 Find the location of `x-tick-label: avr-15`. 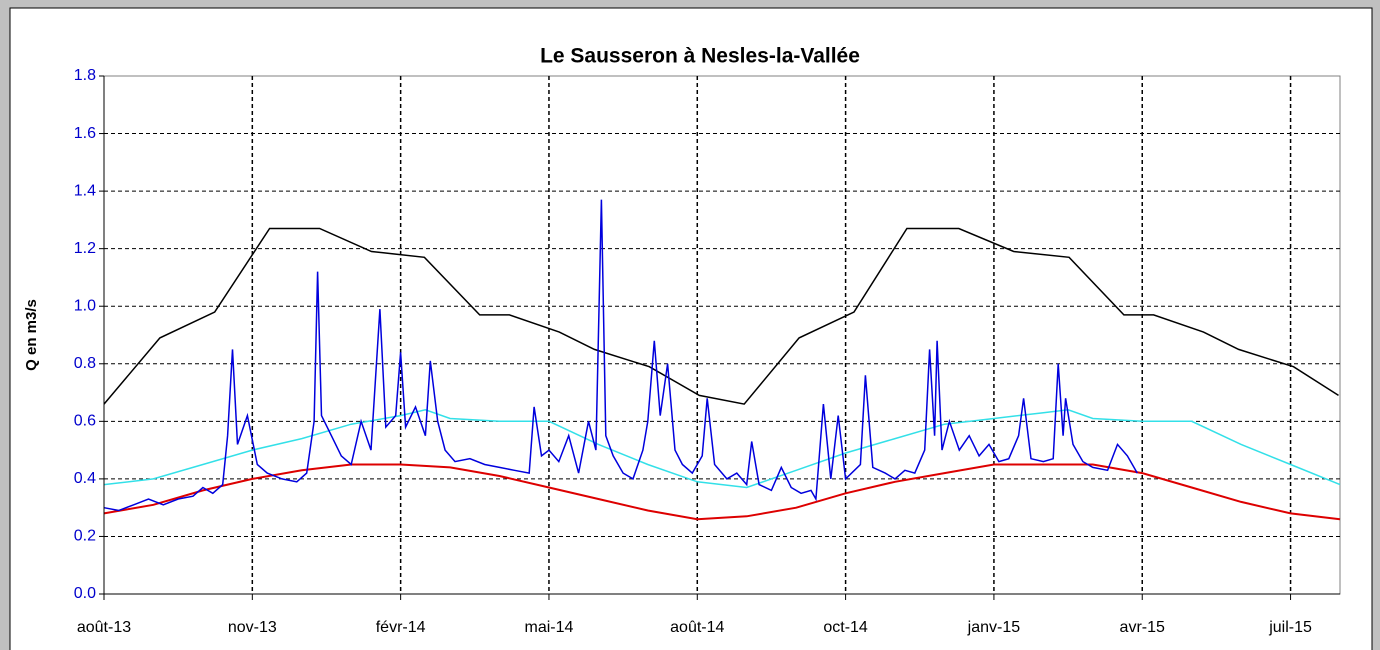

x-tick-label: avr-15 is located at coordinates (1142, 627).